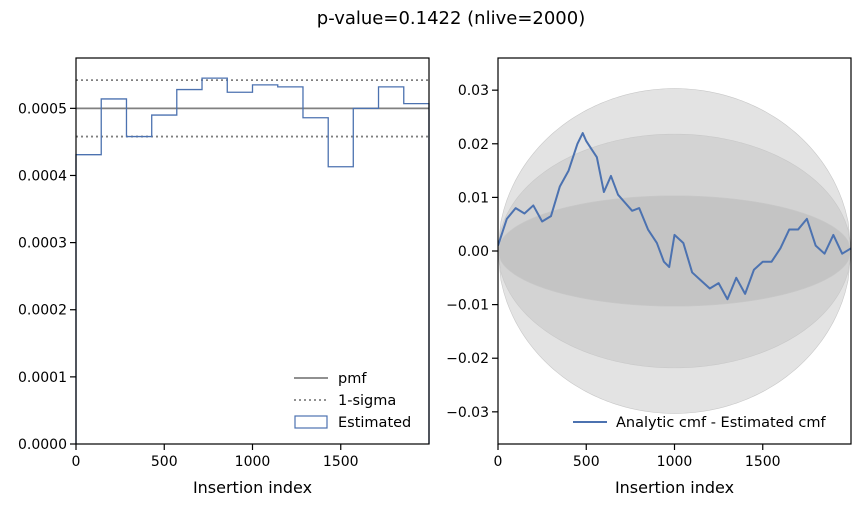 This screenshot has width=861, height=506. I want to click on legend-cmf-label: Analytic cmf - Estimated cmf, so click(721, 423).